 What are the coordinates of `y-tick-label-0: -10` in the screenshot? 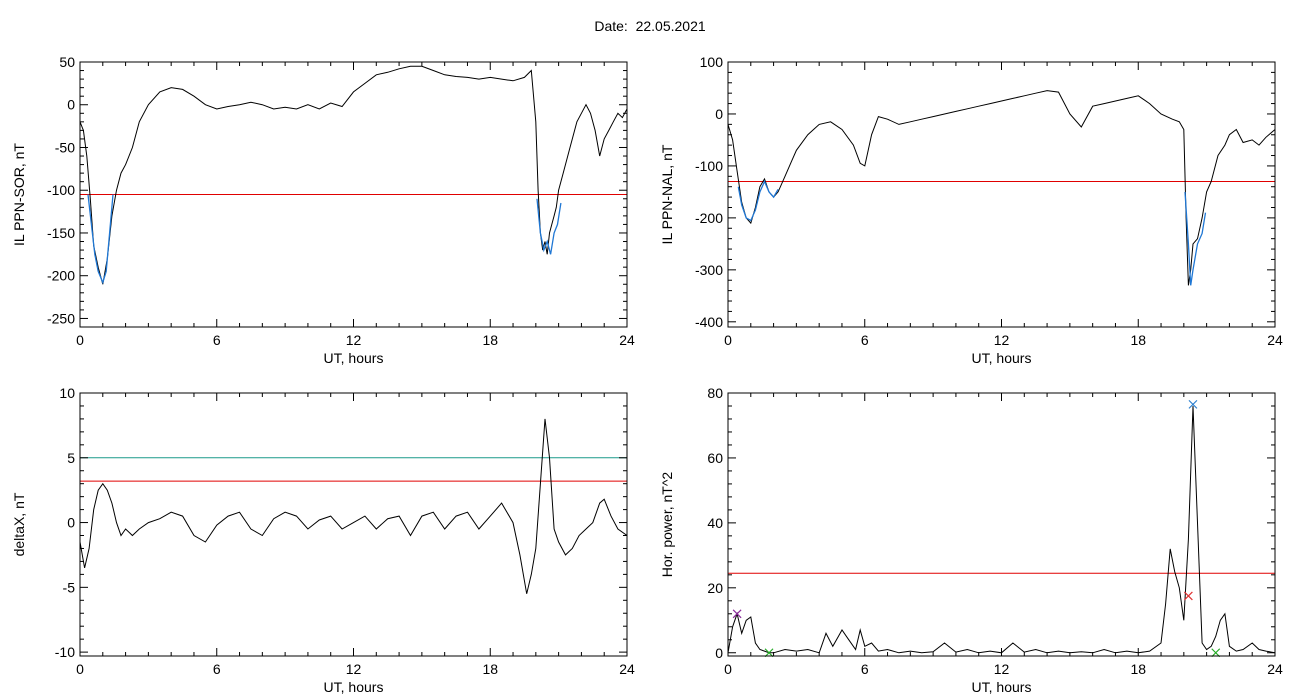 It's located at (65, 652).